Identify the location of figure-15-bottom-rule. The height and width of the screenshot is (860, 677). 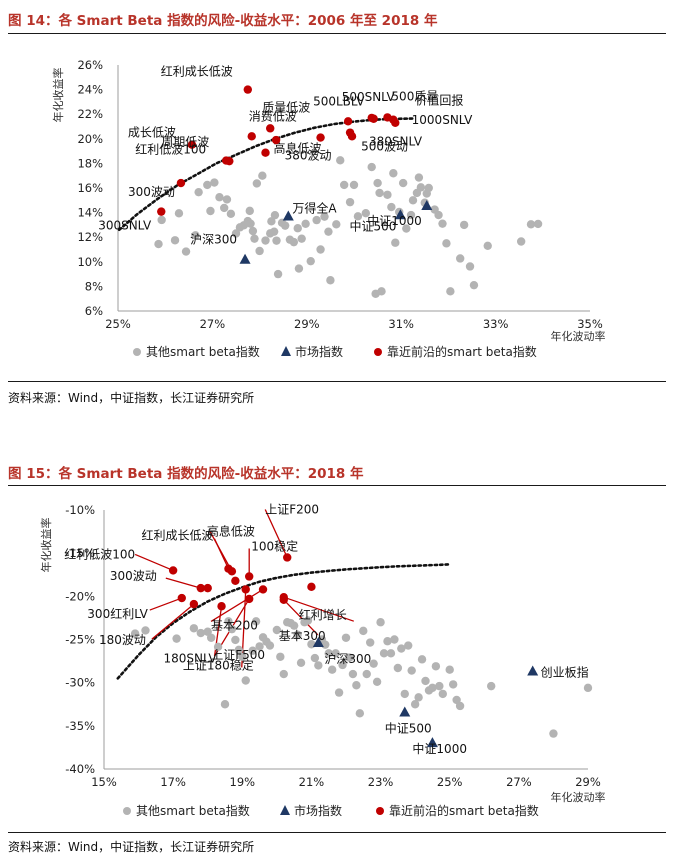
(337, 832).